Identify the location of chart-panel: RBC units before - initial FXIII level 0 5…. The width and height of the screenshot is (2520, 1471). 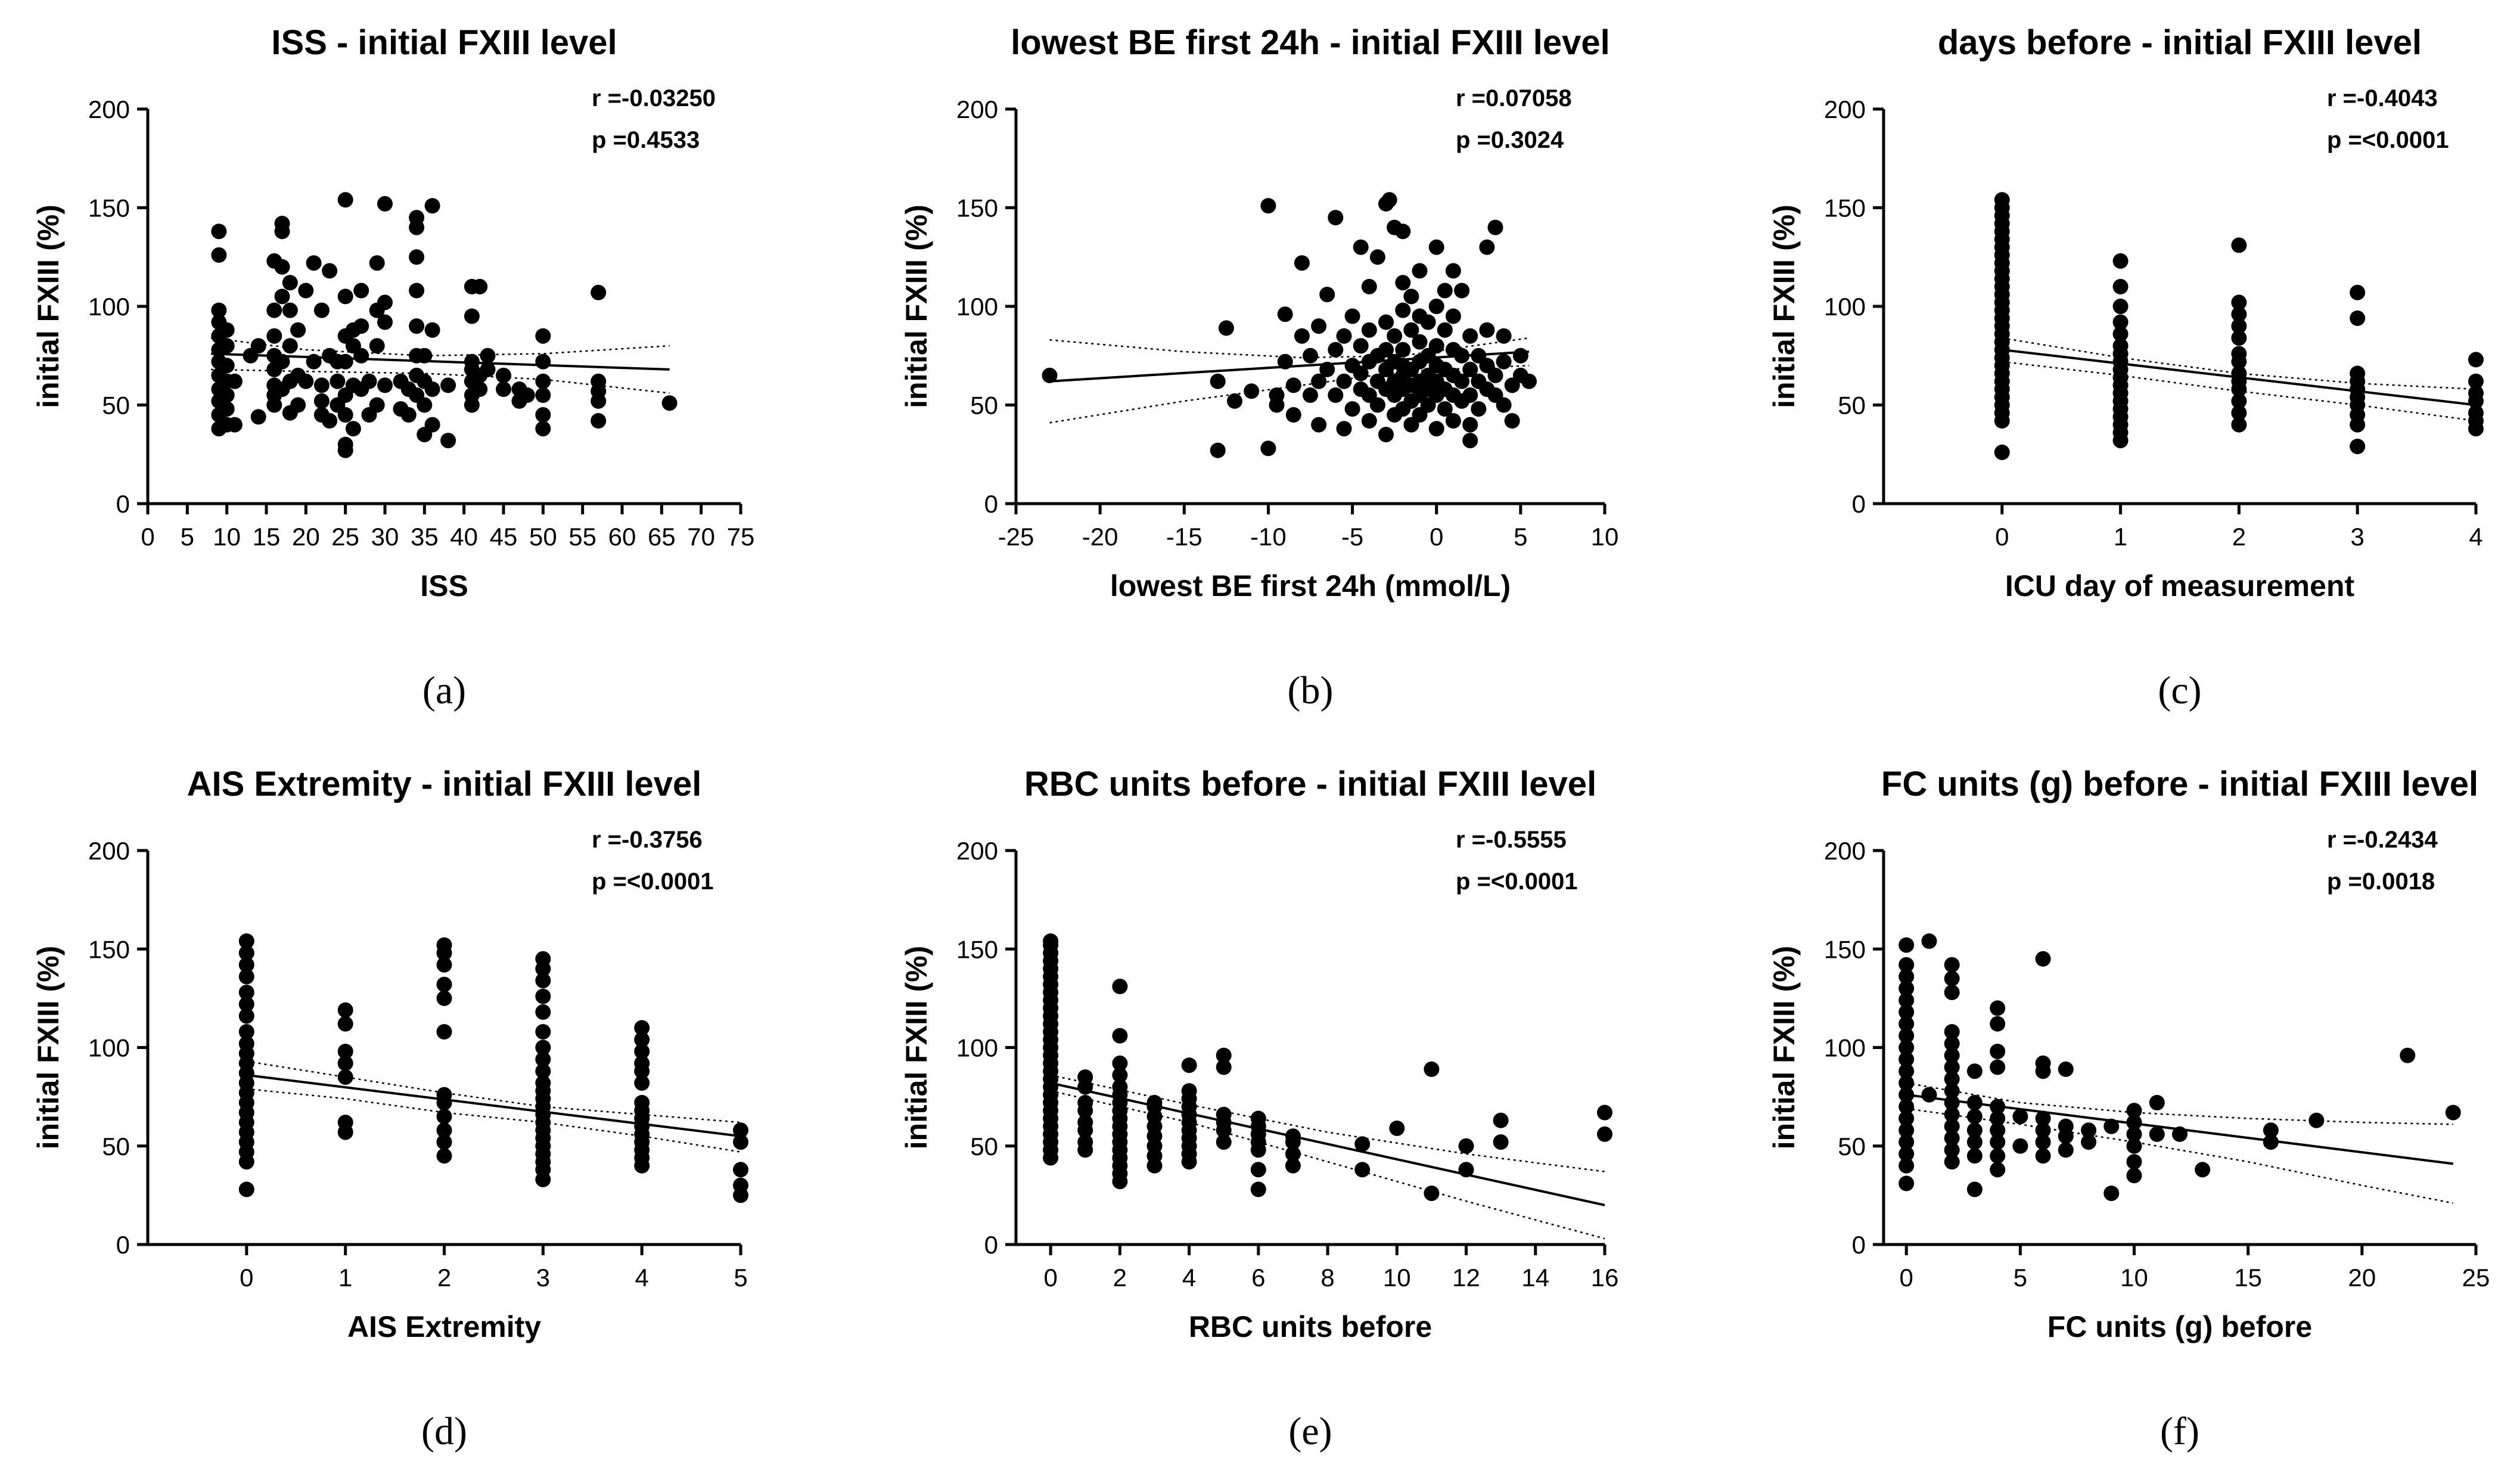
(1259, 1109).